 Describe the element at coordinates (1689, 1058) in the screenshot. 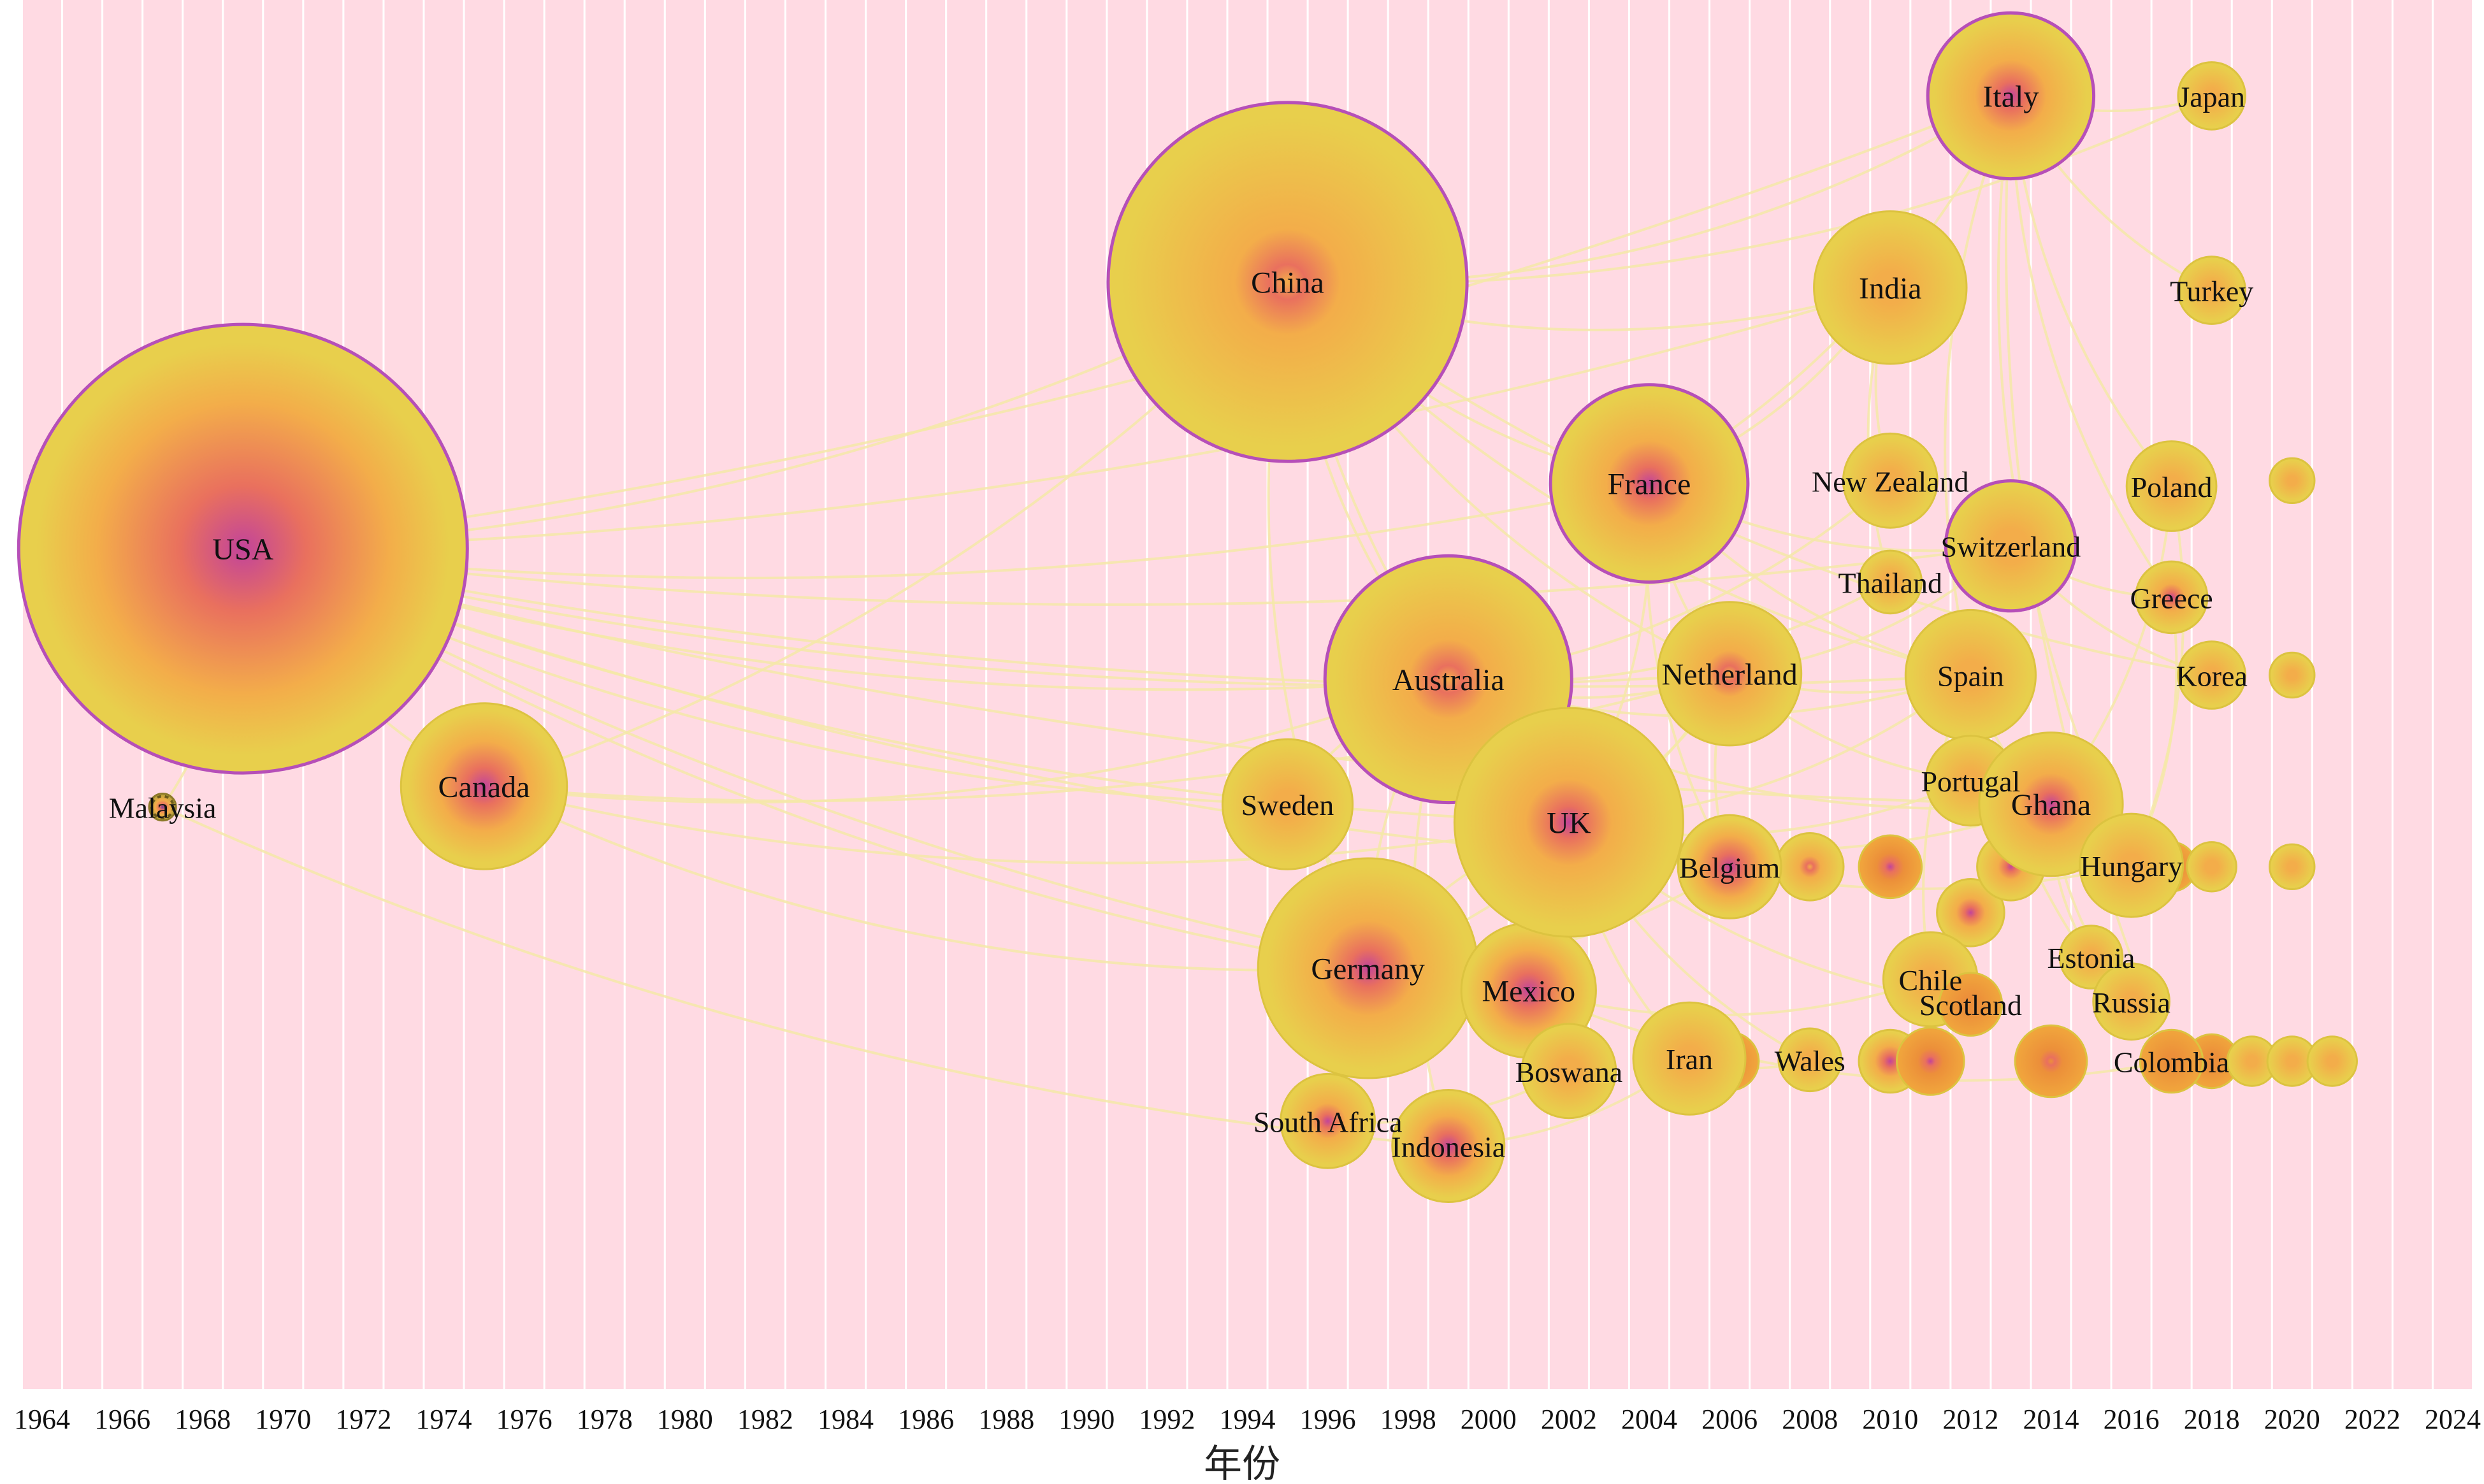

I see `country-node-iran` at that location.